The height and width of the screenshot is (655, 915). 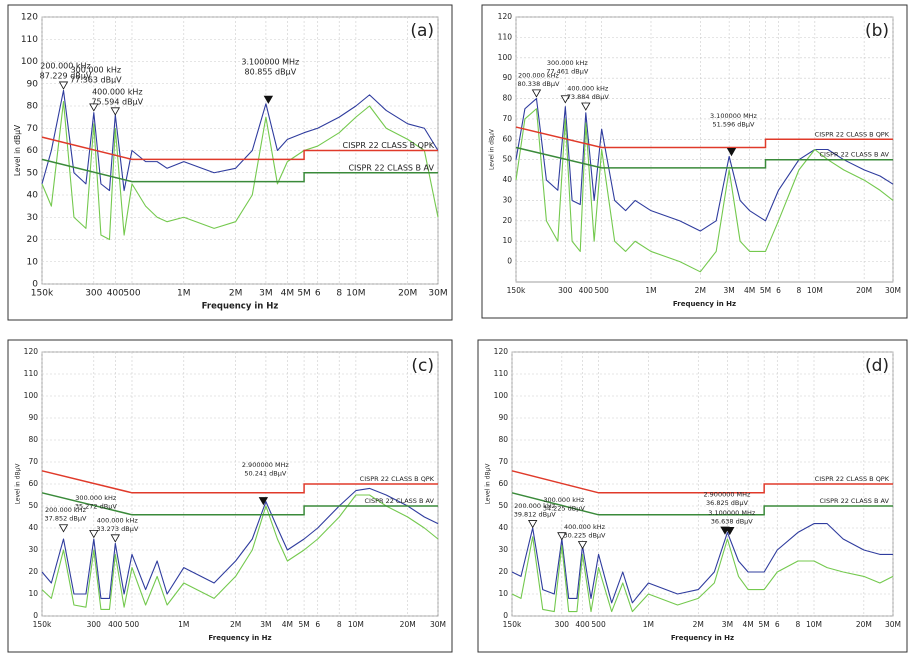 What do you see at coordinates (117, 101) in the screenshot?
I see `marker-label: 75.594 dBµV` at bounding box center [117, 101].